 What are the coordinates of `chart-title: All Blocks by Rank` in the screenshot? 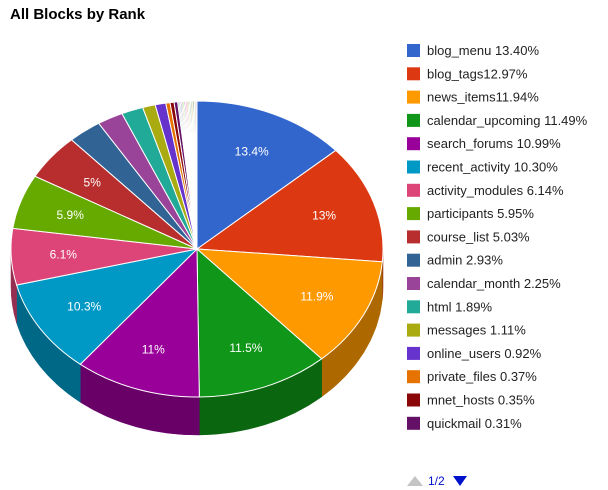 It's located at (78, 14).